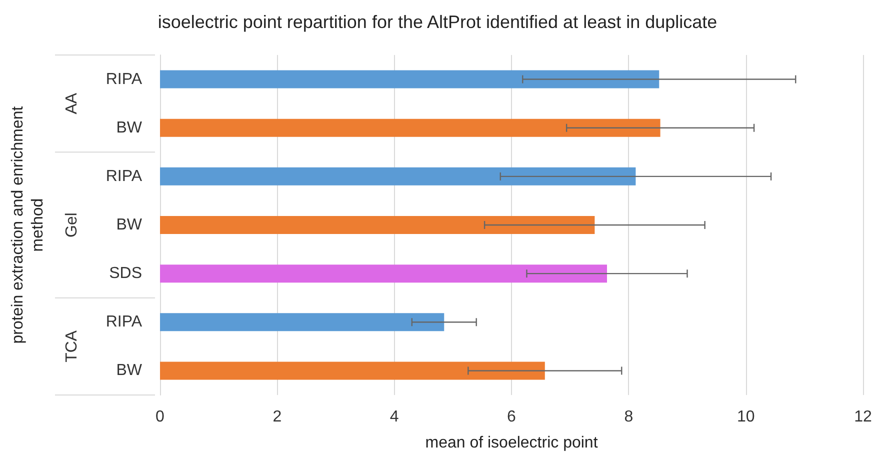 The height and width of the screenshot is (474, 875). I want to click on text: TCA, so click(72, 346).